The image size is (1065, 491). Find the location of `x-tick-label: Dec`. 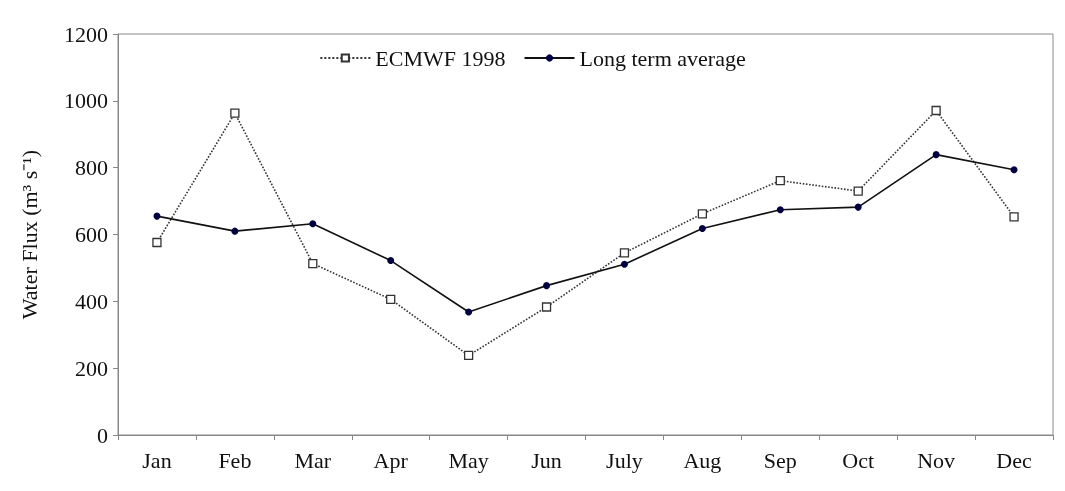

x-tick-label: Dec is located at coordinates (1014, 460).